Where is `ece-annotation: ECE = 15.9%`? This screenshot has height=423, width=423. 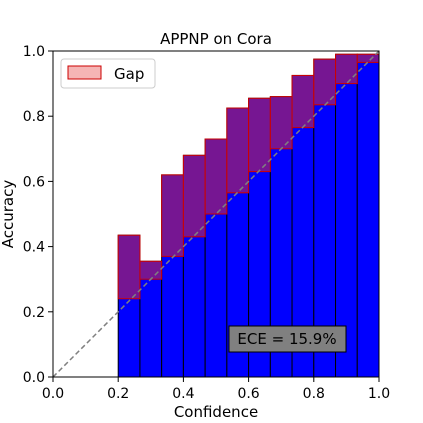 ece-annotation: ECE = 15.9% is located at coordinates (287, 339).